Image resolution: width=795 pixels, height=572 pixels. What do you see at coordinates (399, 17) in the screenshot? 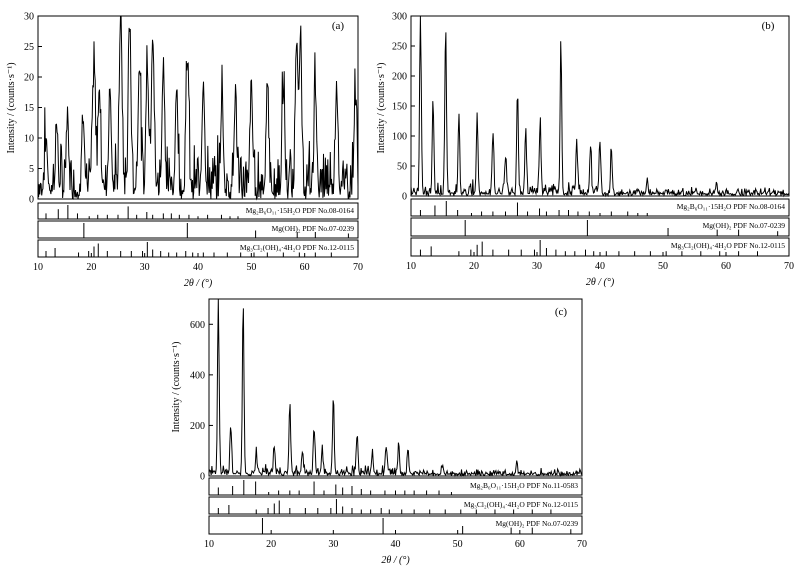
I see `y-tick-label: 300` at bounding box center [399, 17].